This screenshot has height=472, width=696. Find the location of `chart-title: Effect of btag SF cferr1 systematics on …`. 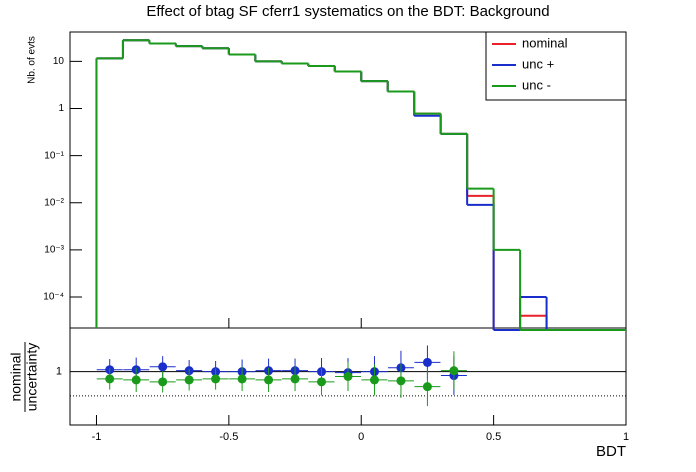

chart-title: Effect of btag SF cferr1 systematics on … is located at coordinates (347, 11).